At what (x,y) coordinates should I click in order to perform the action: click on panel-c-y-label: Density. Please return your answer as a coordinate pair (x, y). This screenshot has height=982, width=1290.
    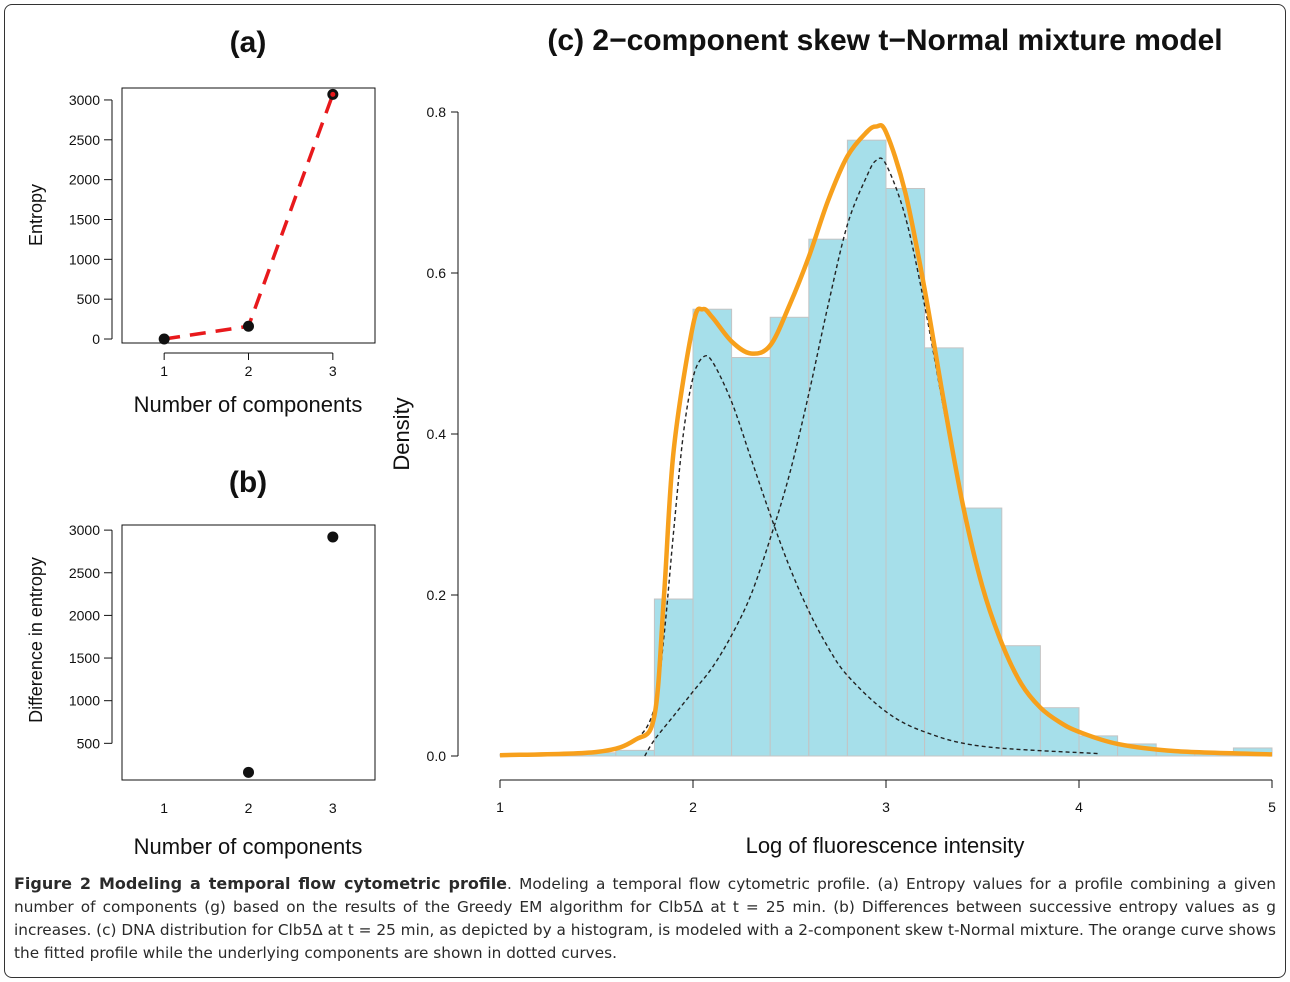
    Looking at the image, I should click on (401, 433).